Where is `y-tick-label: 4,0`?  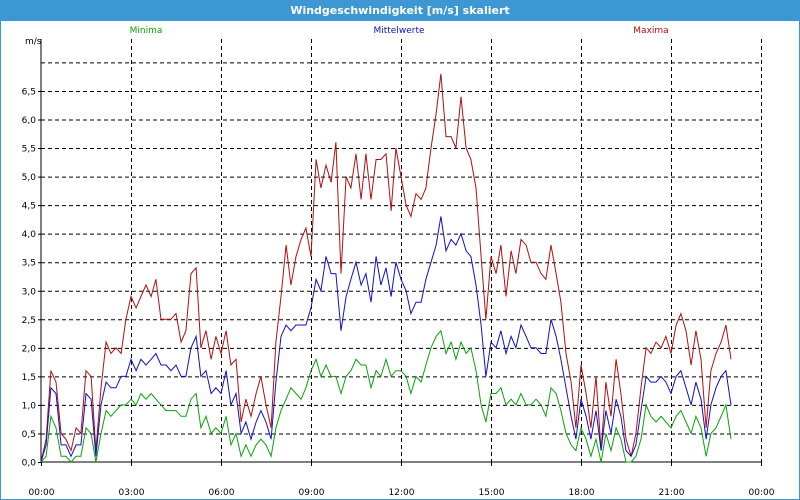 y-tick-label: 4,0 is located at coordinates (29, 235).